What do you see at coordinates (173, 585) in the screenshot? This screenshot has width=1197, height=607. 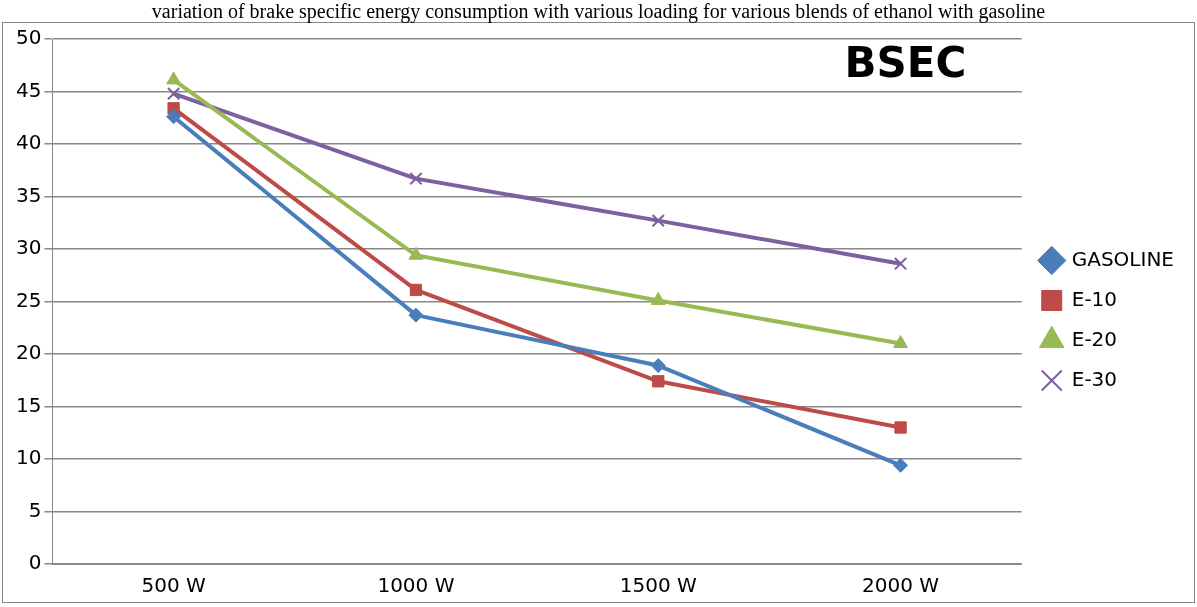 I see `x-tick-label: 500 W` at bounding box center [173, 585].